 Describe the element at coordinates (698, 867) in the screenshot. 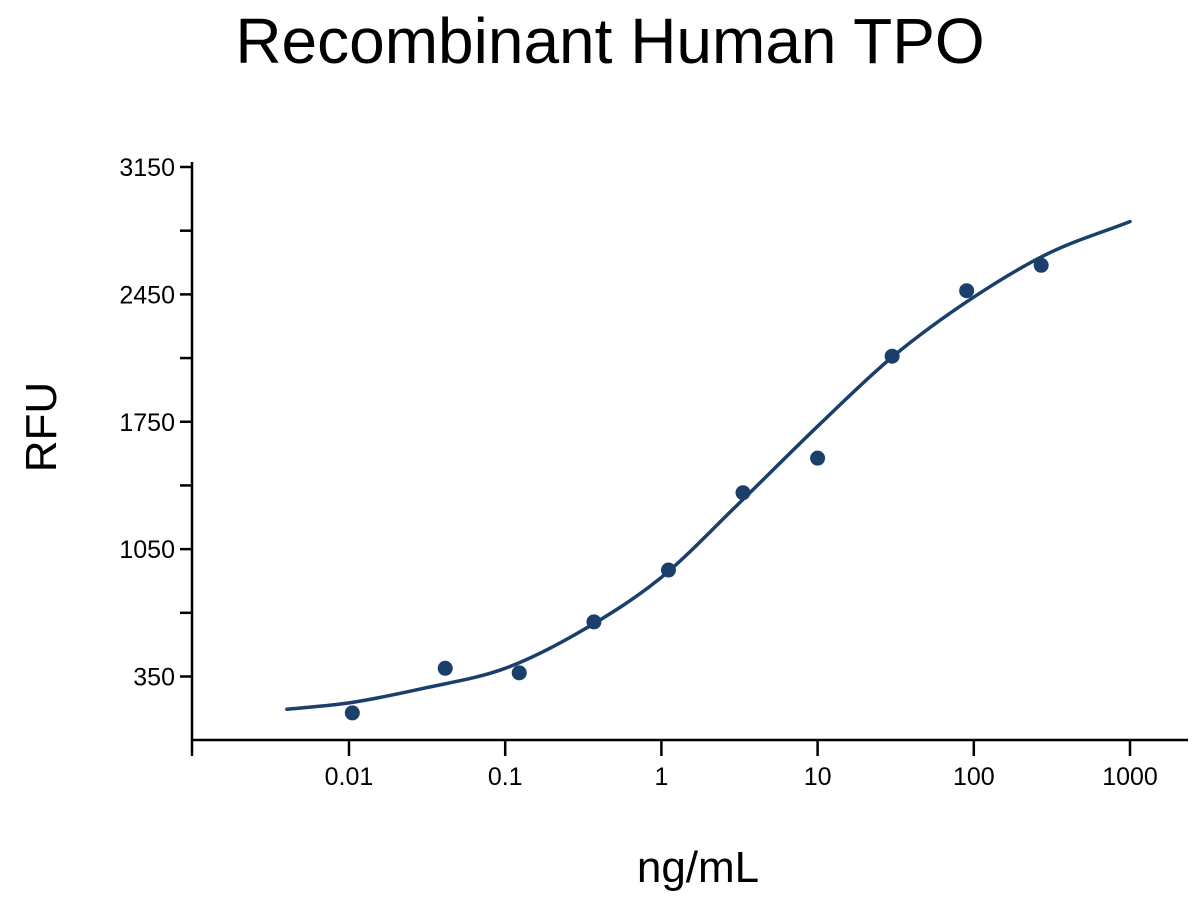

I see `x-axis-title: ng/mL` at that location.